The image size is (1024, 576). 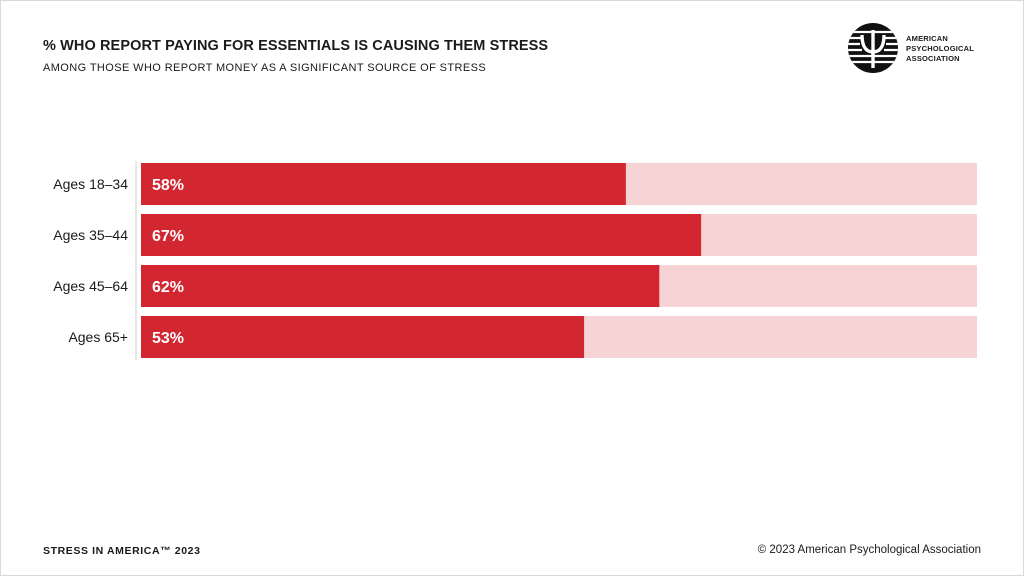 I want to click on category-label: Ages 45–64, so click(x=90, y=286).